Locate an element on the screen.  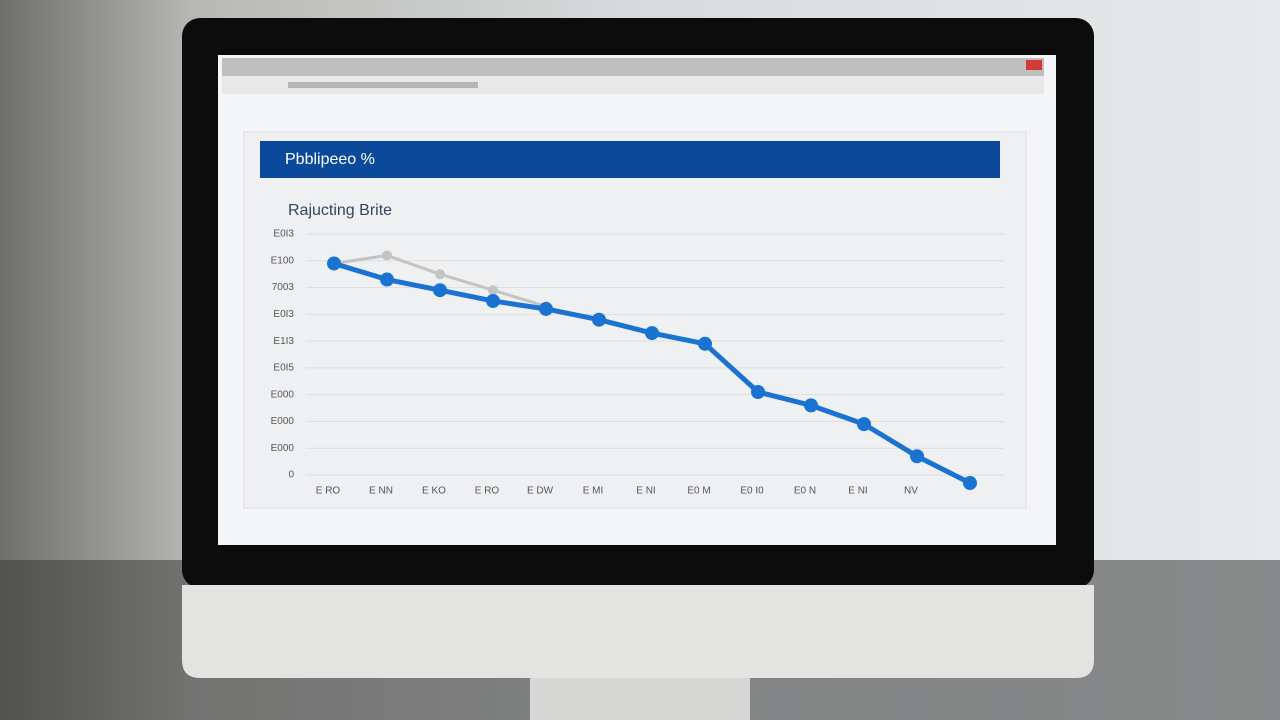
x-tick-label: E DW is located at coordinates (540, 491).